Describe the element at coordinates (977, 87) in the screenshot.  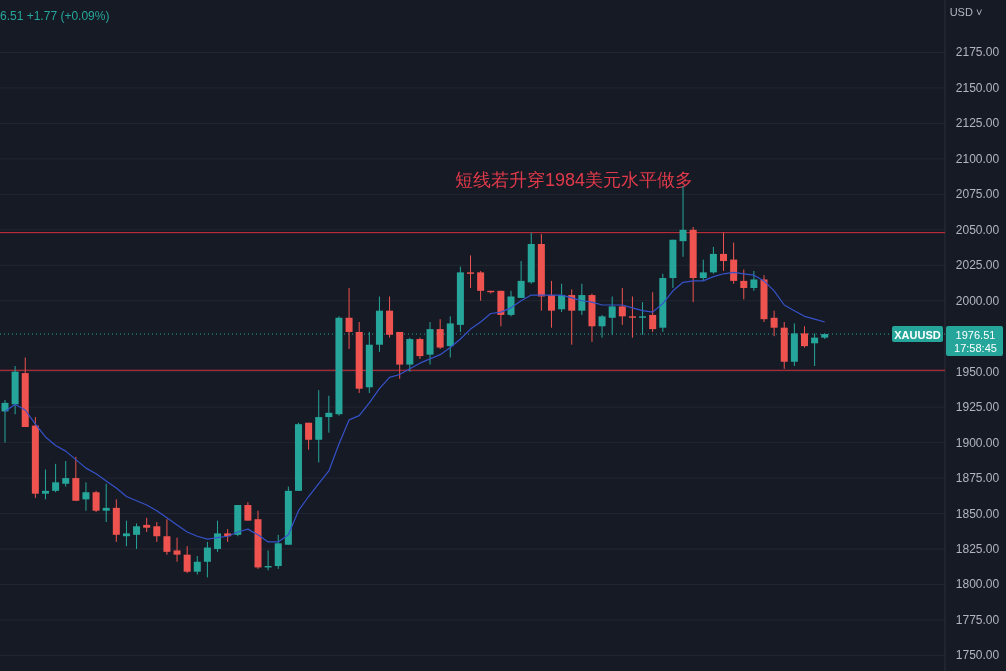
I see `y-tick-label: 2150.00` at that location.